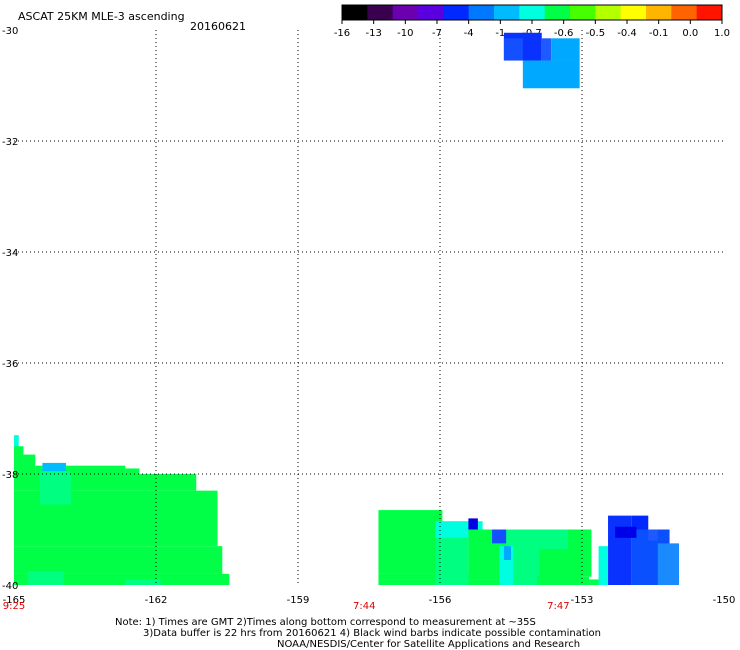  What do you see at coordinates (582, 600) in the screenshot?
I see `x-tick-label: -153` at bounding box center [582, 600].